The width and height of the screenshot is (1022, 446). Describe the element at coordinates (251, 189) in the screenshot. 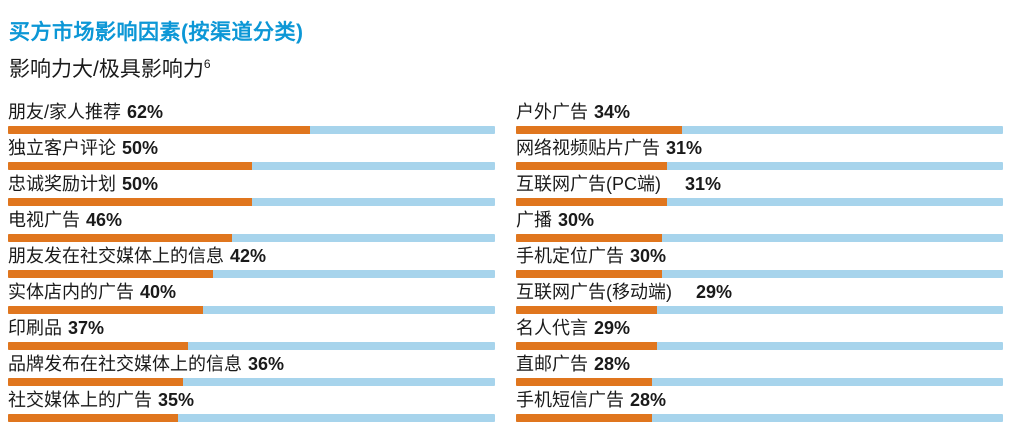

I see `chart-row: 忠诚奖励计划 50%` at that location.